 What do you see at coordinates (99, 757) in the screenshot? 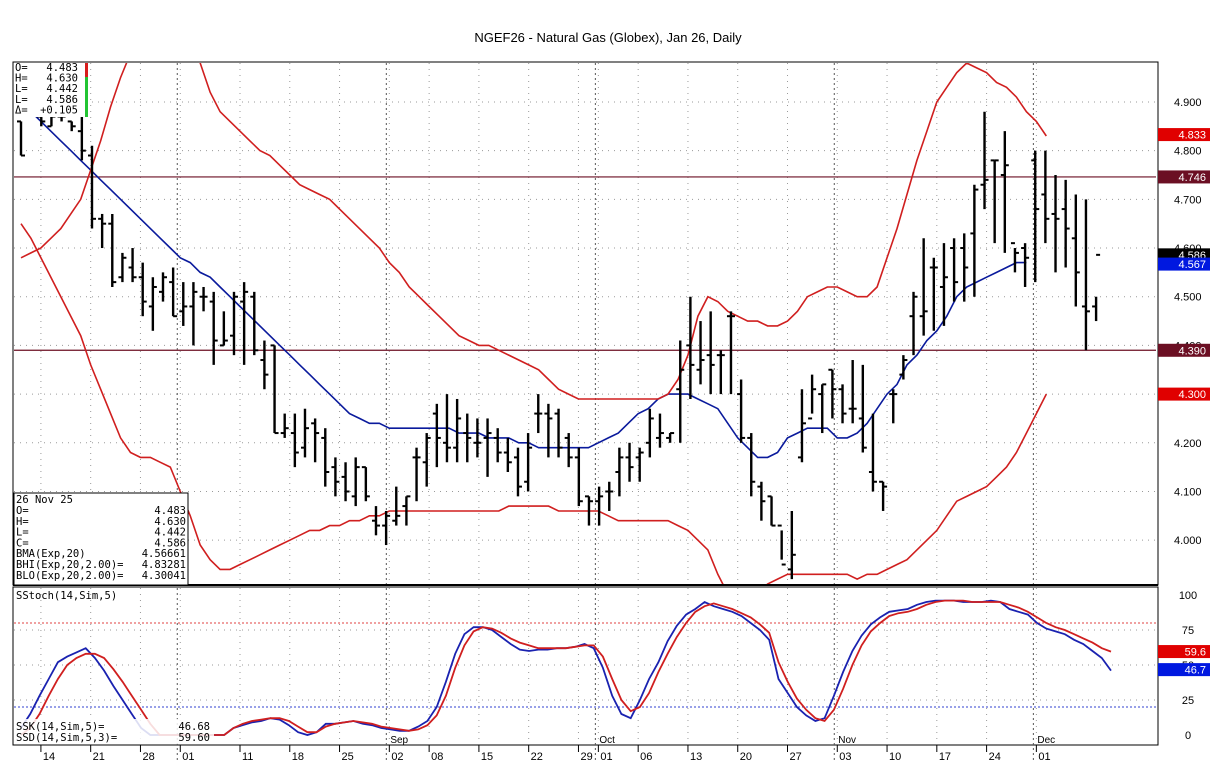
I see `x-day-label: 21` at bounding box center [99, 757].